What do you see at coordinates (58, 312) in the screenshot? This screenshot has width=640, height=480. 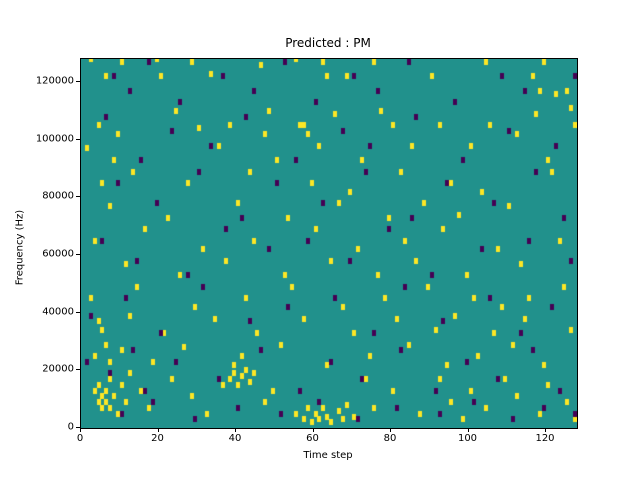 I see `y-tick-label: 40000` at bounding box center [58, 312].